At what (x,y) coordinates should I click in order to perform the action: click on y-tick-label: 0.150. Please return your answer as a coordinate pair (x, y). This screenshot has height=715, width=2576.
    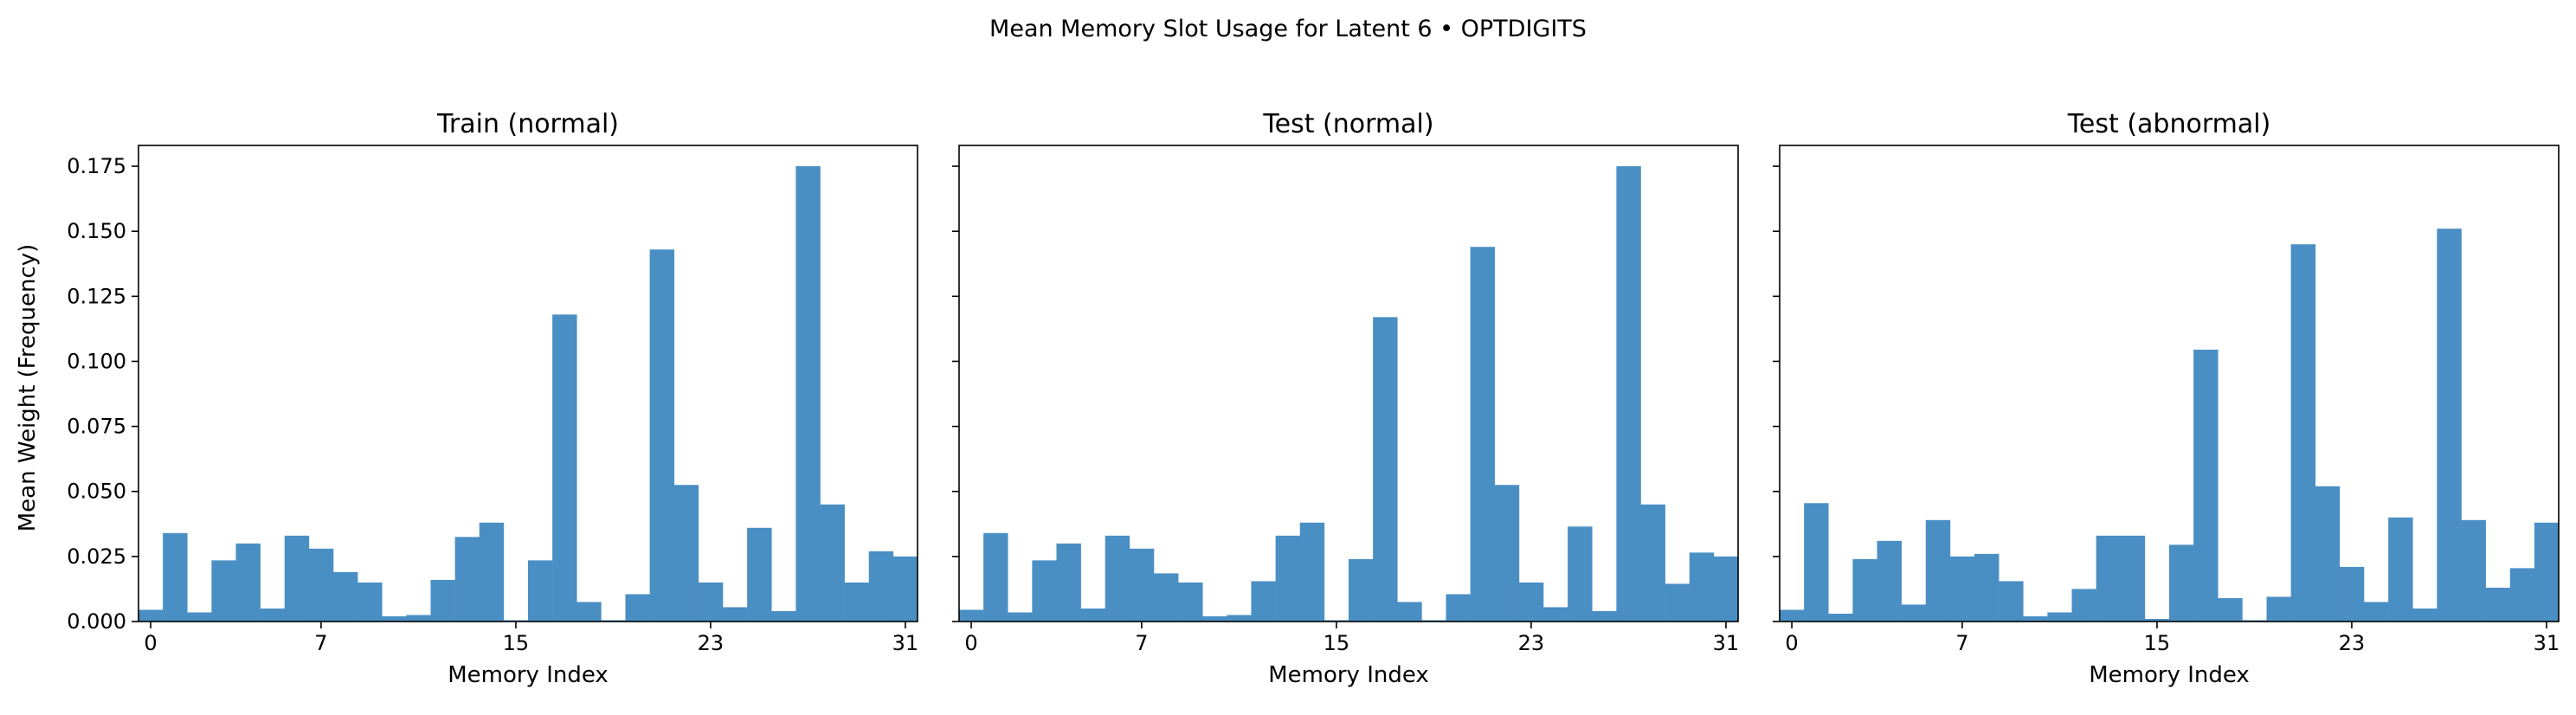
    Looking at the image, I should click on (96, 231).